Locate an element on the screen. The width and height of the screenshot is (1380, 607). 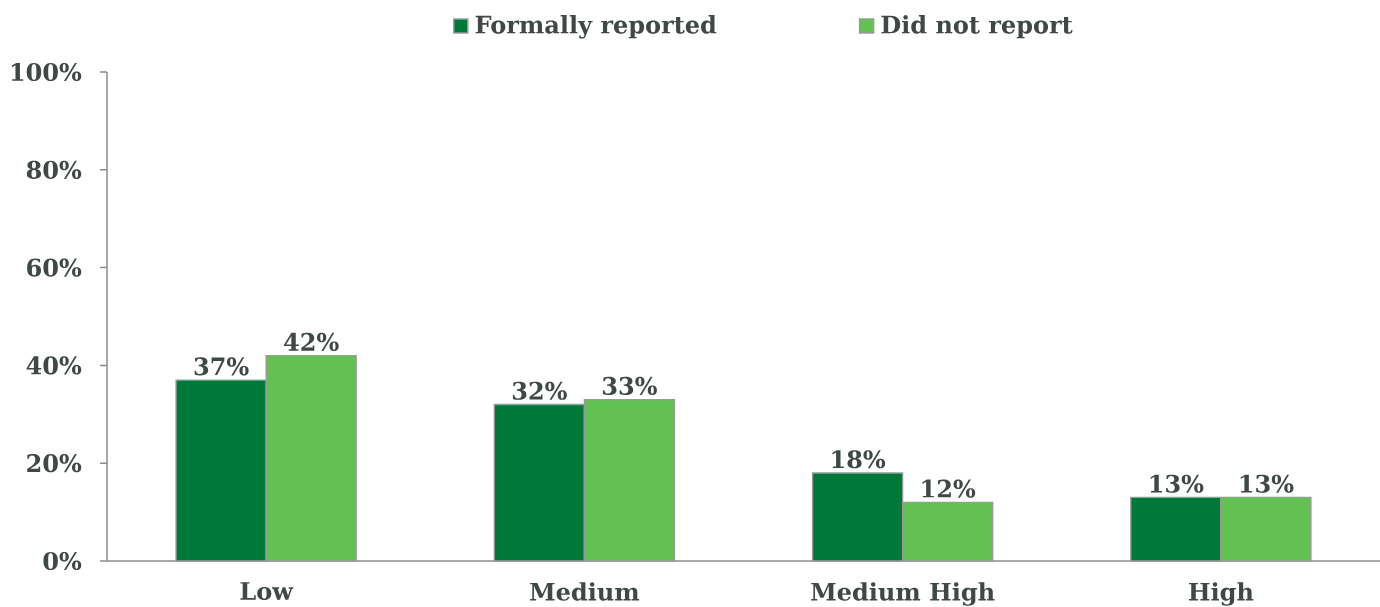
data-label: 32% is located at coordinates (539, 390).